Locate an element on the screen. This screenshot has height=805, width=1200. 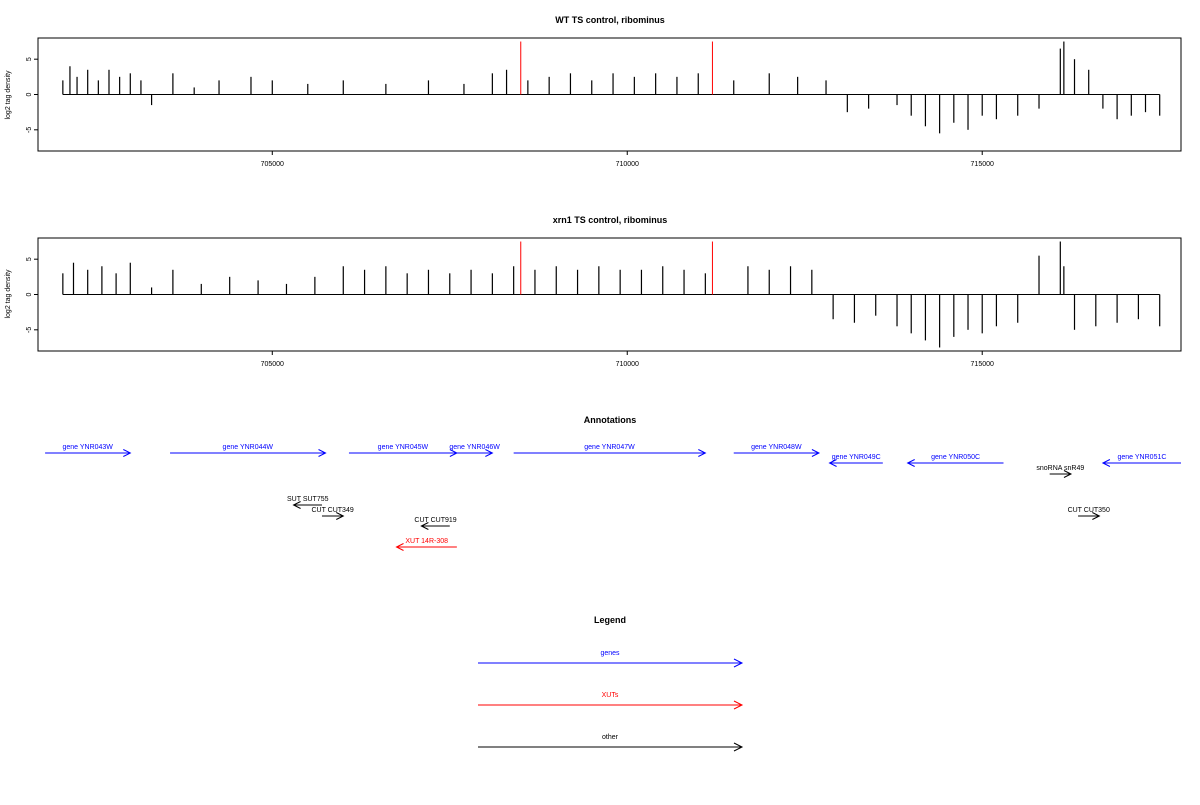
feature-label: SUT SUT755 is located at coordinates (308, 499).